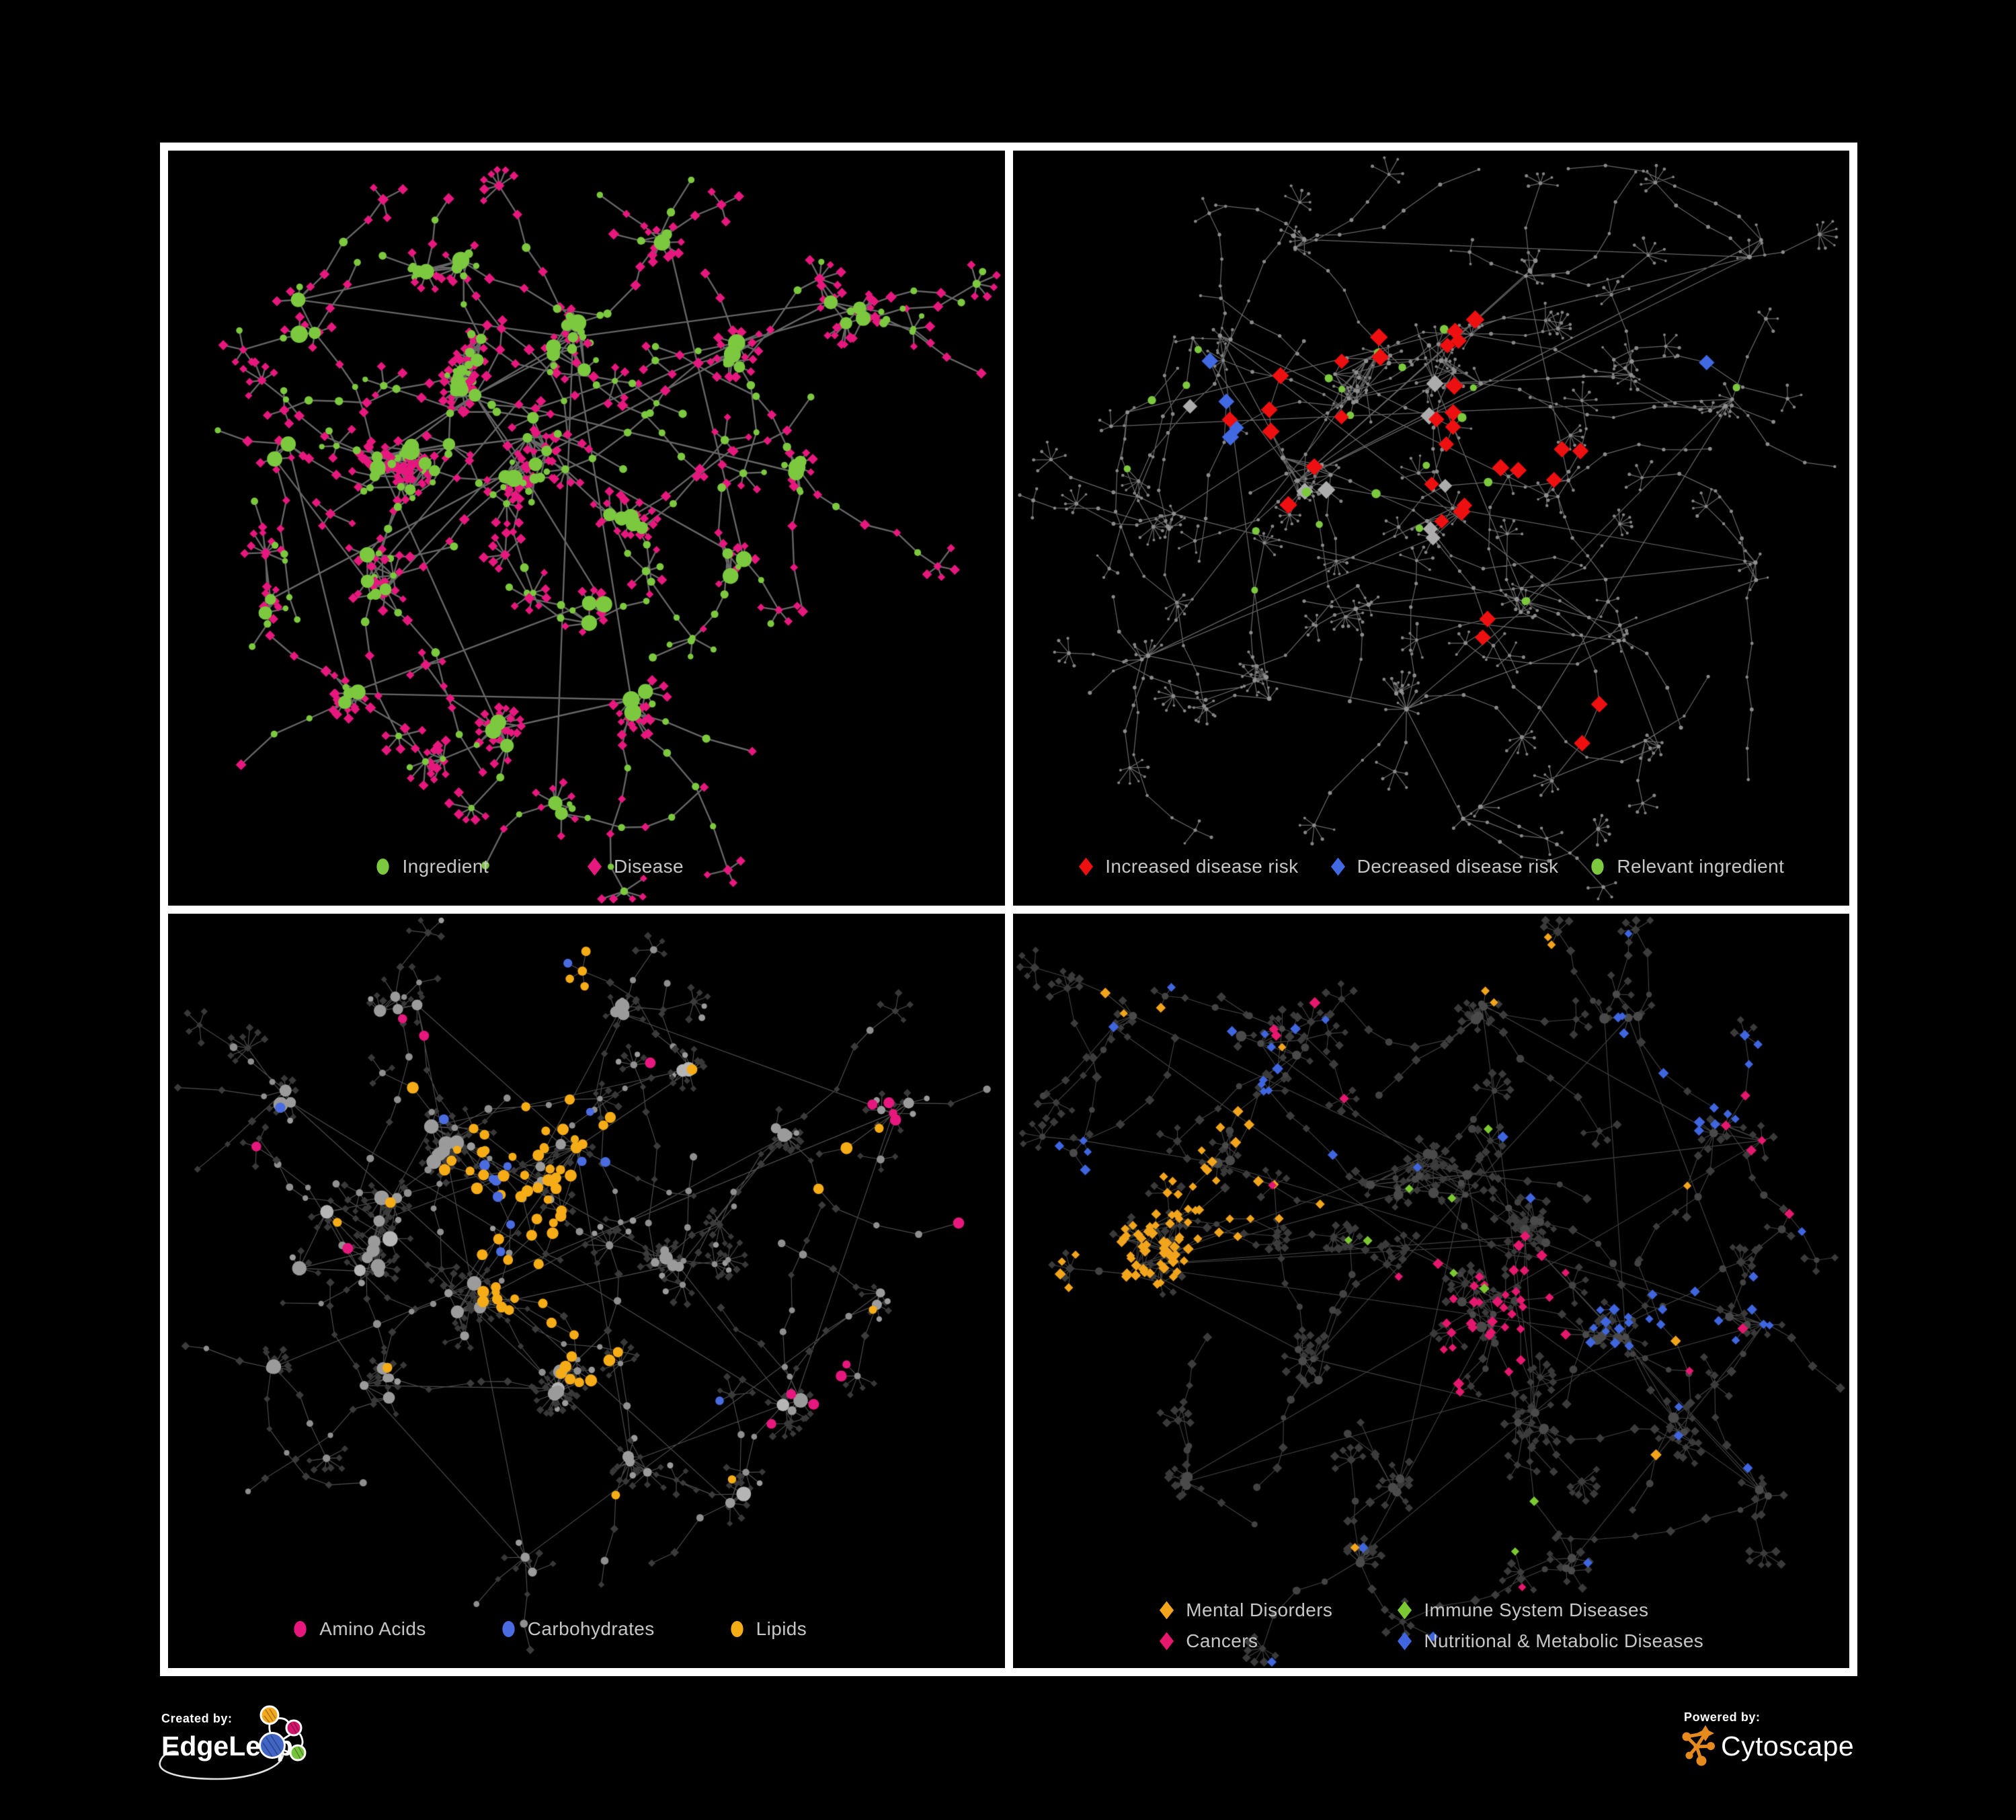 This screenshot has height=1820, width=2016. I want to click on legend-item-ingredient: Ingredient, so click(431, 866).